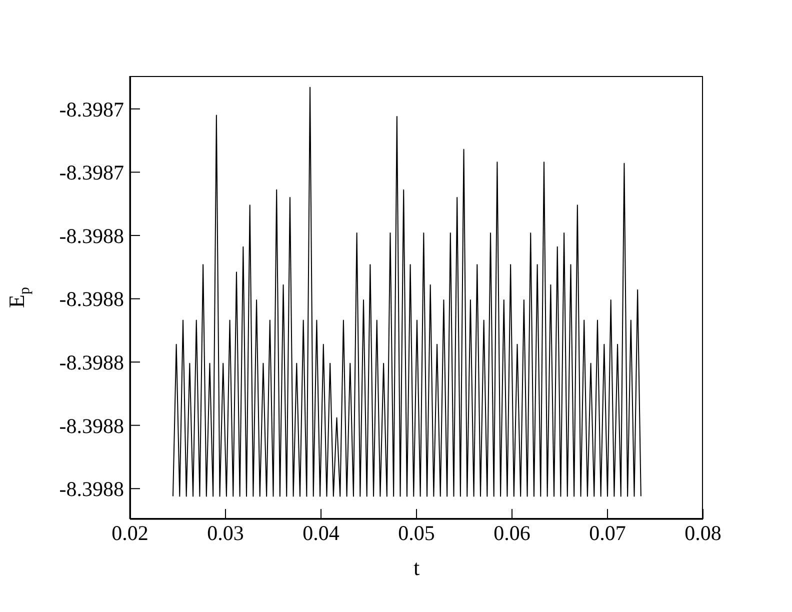 The width and height of the screenshot is (792, 612). Describe the element at coordinates (607, 532) in the screenshot. I see `x-tick-label: 0.07` at that location.